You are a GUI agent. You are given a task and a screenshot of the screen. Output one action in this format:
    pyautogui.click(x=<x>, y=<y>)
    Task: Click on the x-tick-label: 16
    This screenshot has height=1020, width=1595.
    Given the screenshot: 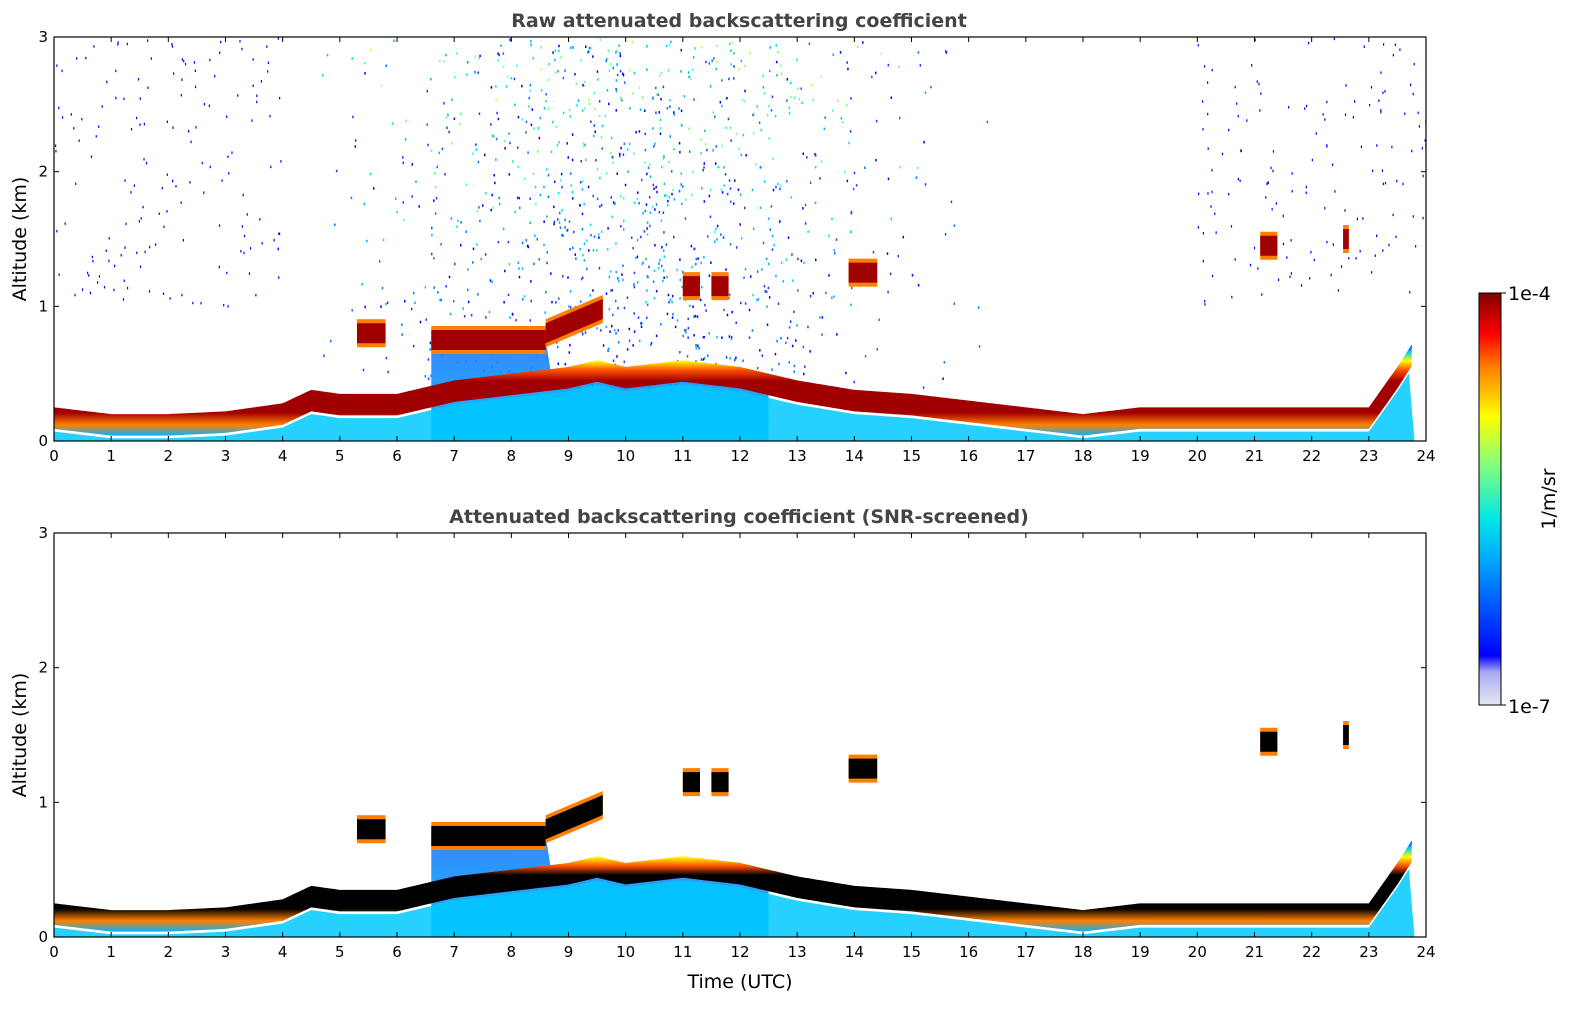 What is the action you would take?
    pyautogui.click(x=968, y=456)
    